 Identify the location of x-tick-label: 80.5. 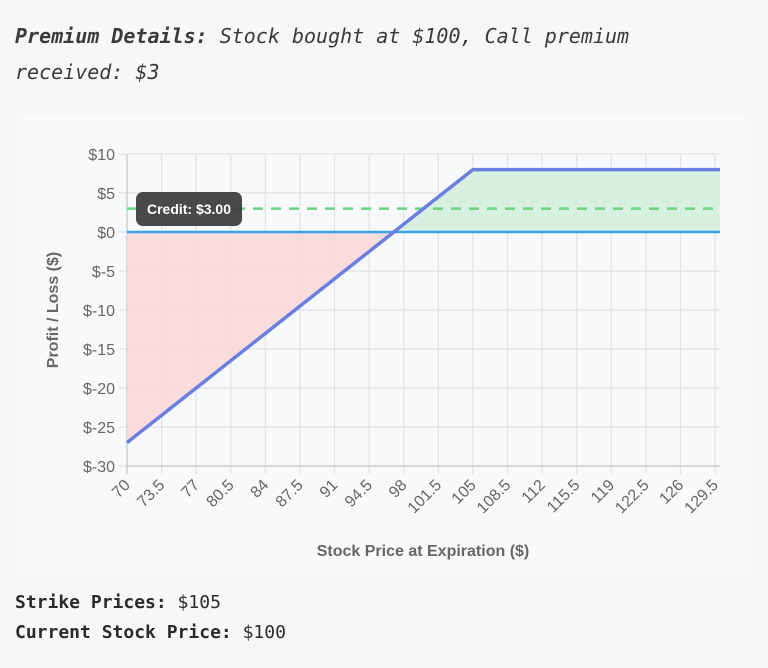
(221, 494).